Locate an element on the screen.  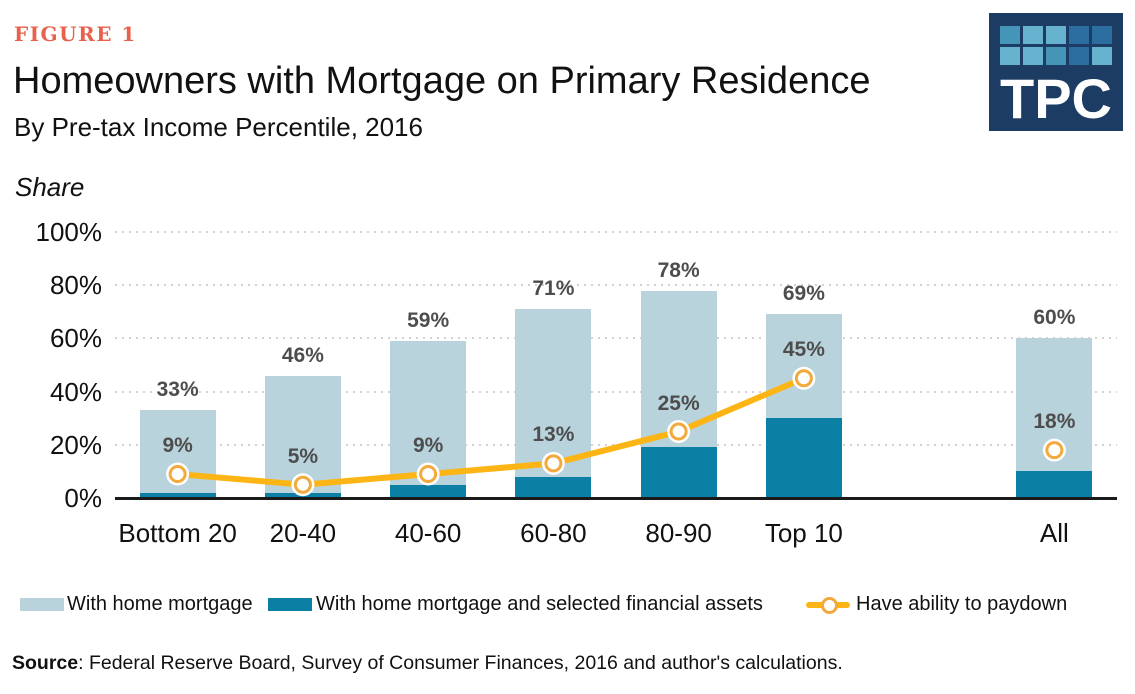
bar-with-home-mortgage is located at coordinates (1054, 418).